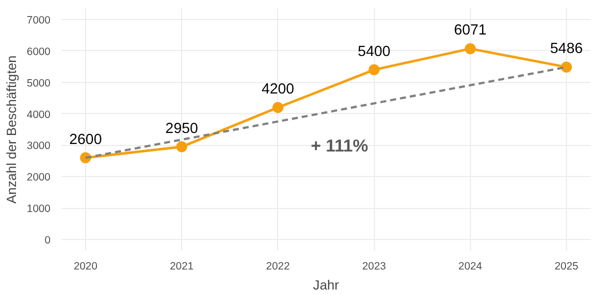 This screenshot has width=600, height=295. I want to click on x-tick-label: 2020, so click(86, 266).